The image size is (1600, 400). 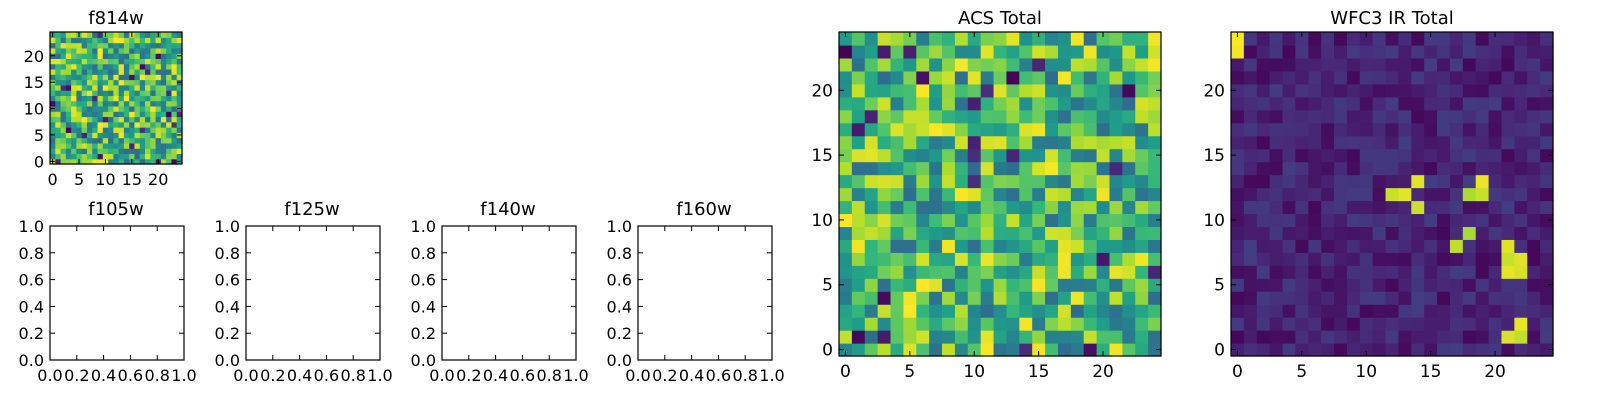 What do you see at coordinates (1103, 372) in the screenshot?
I see `x-tick-label: 20` at bounding box center [1103, 372].